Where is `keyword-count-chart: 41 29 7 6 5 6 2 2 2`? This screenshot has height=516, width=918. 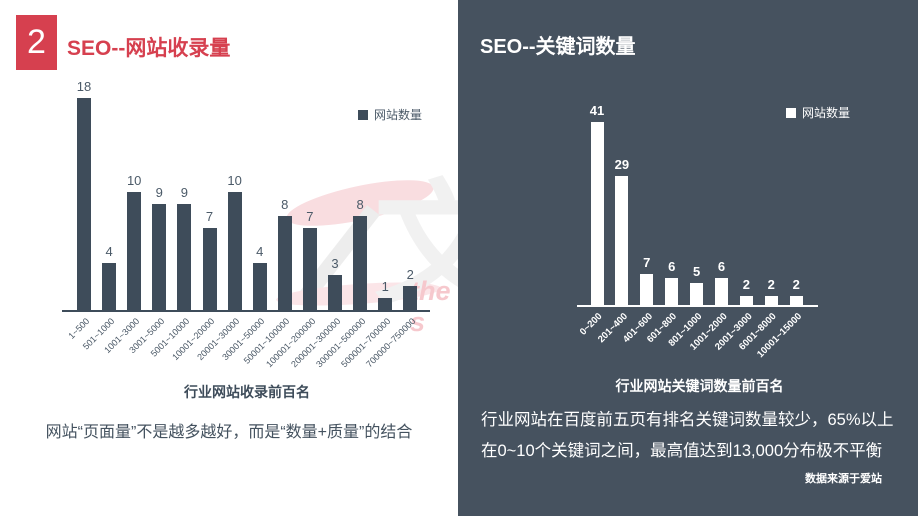
keyword-count-chart: 41 29 7 6 5 6 2 2 2 is located at coordinates (699, 205).